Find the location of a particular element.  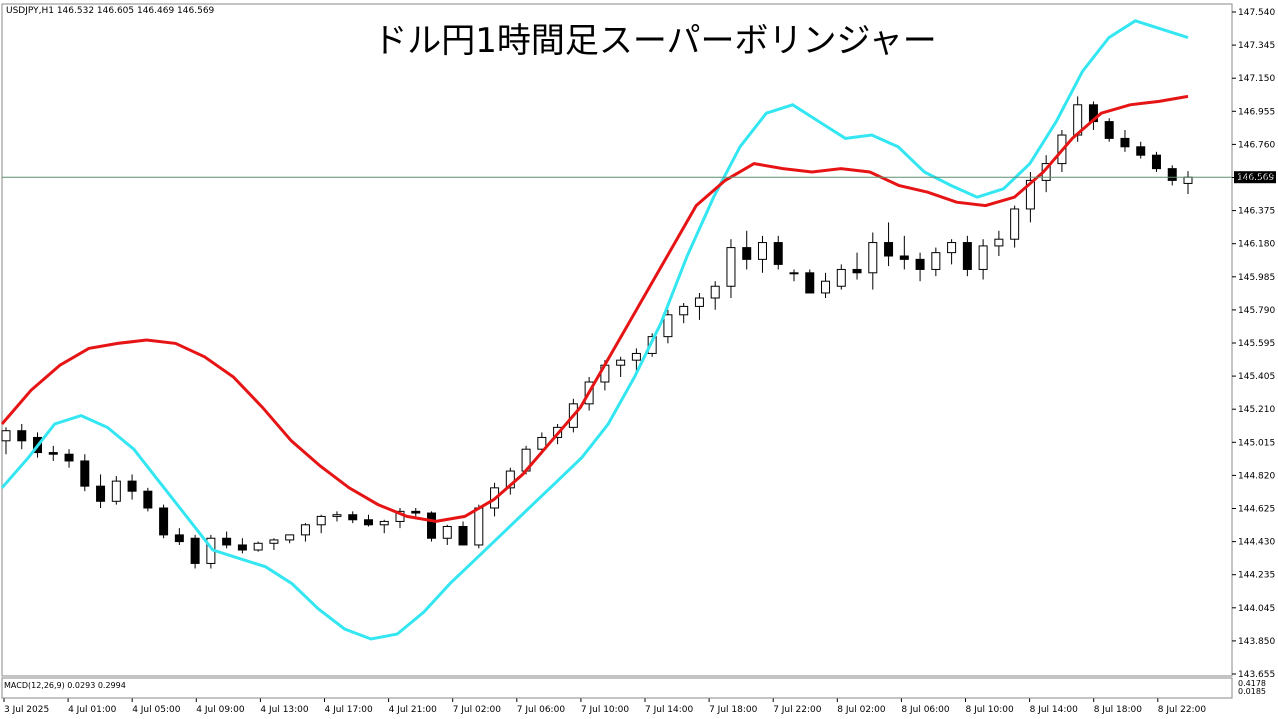

x-tick-label: 7 Jul 02:00 is located at coordinates (477, 710).